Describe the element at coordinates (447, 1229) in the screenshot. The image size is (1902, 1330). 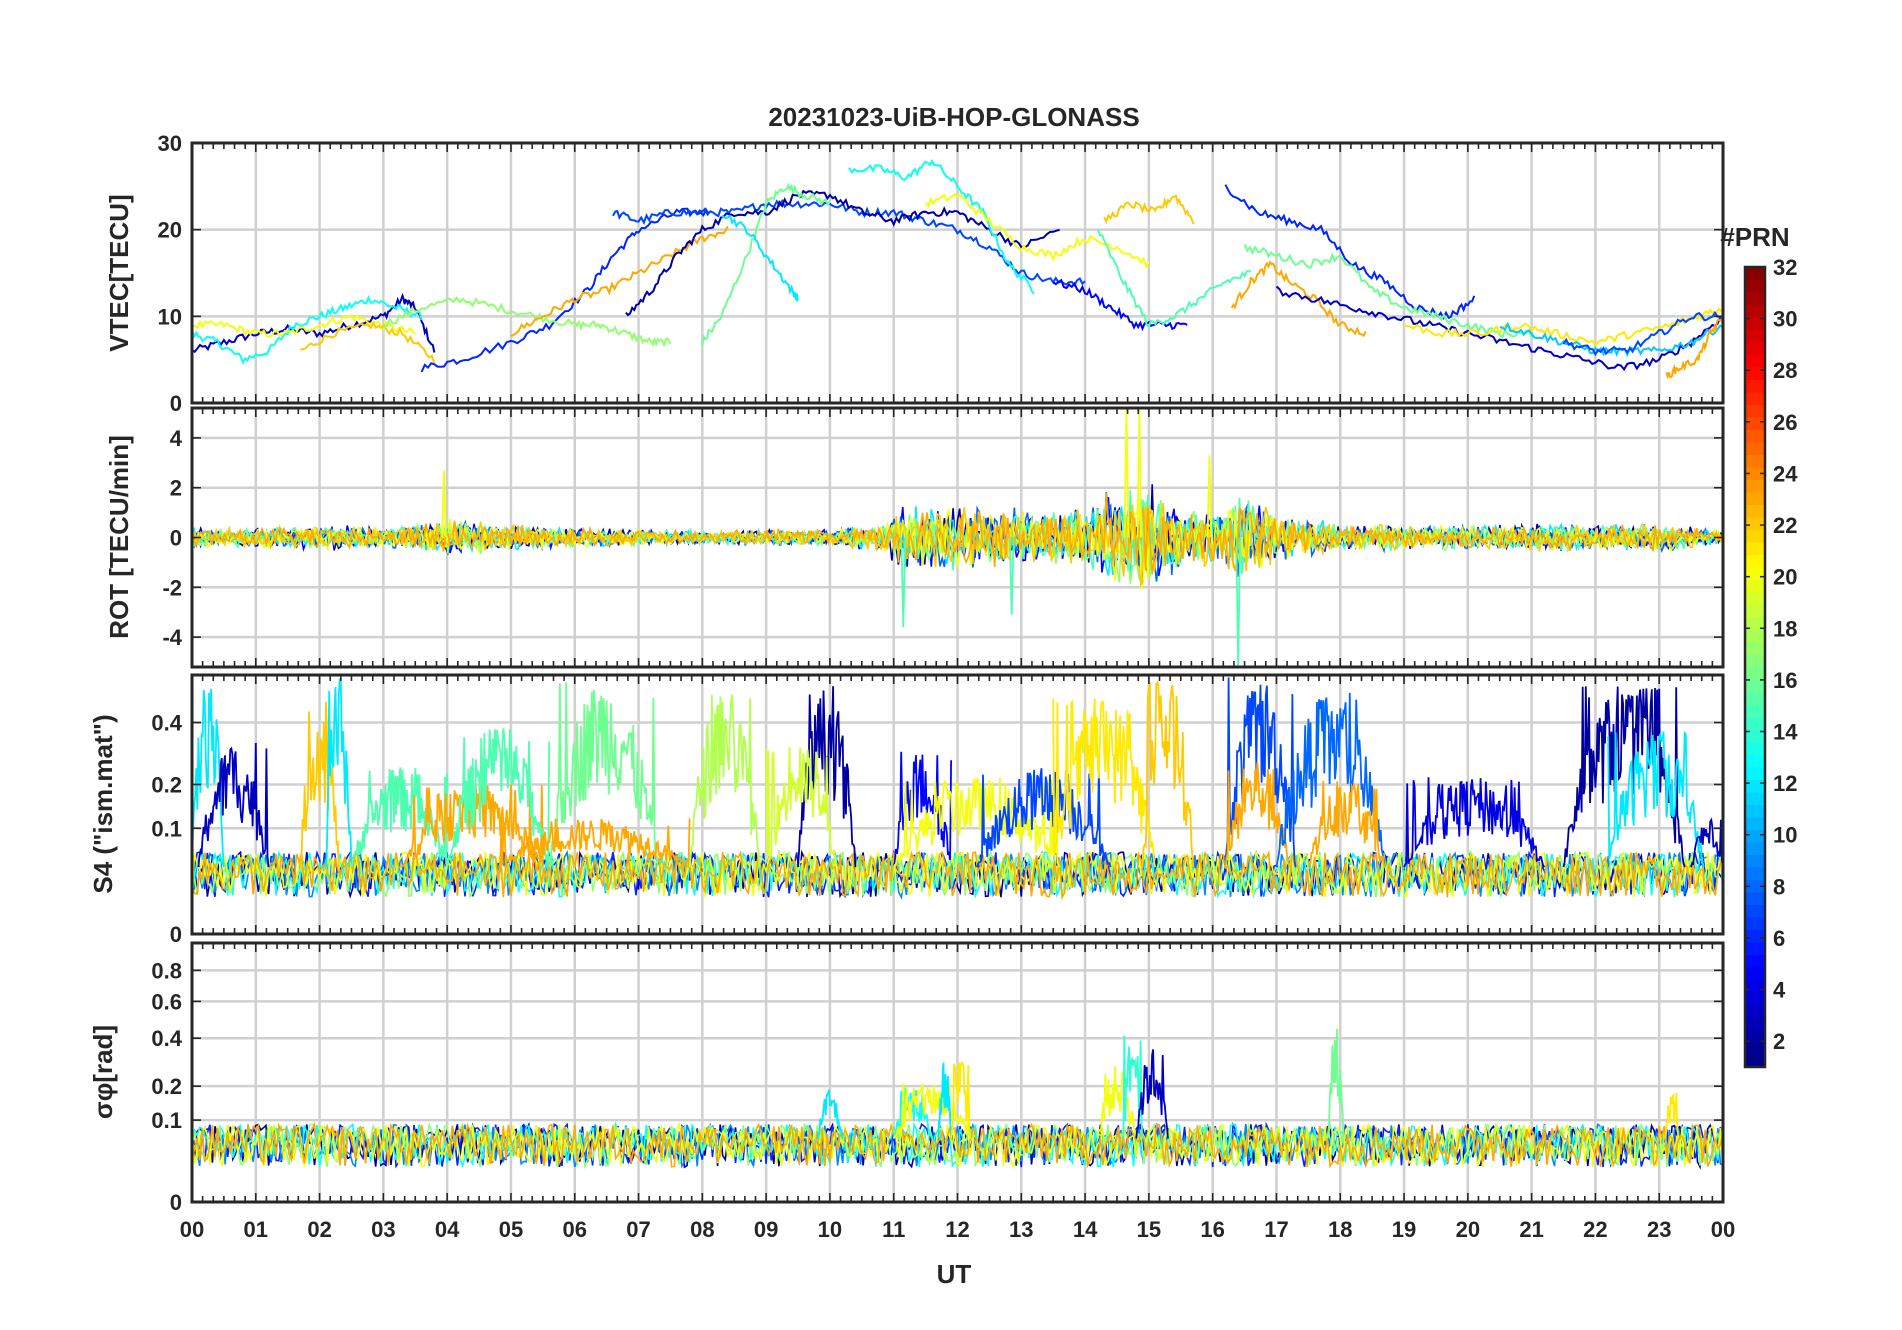
I see `x-tick-label: 04` at that location.